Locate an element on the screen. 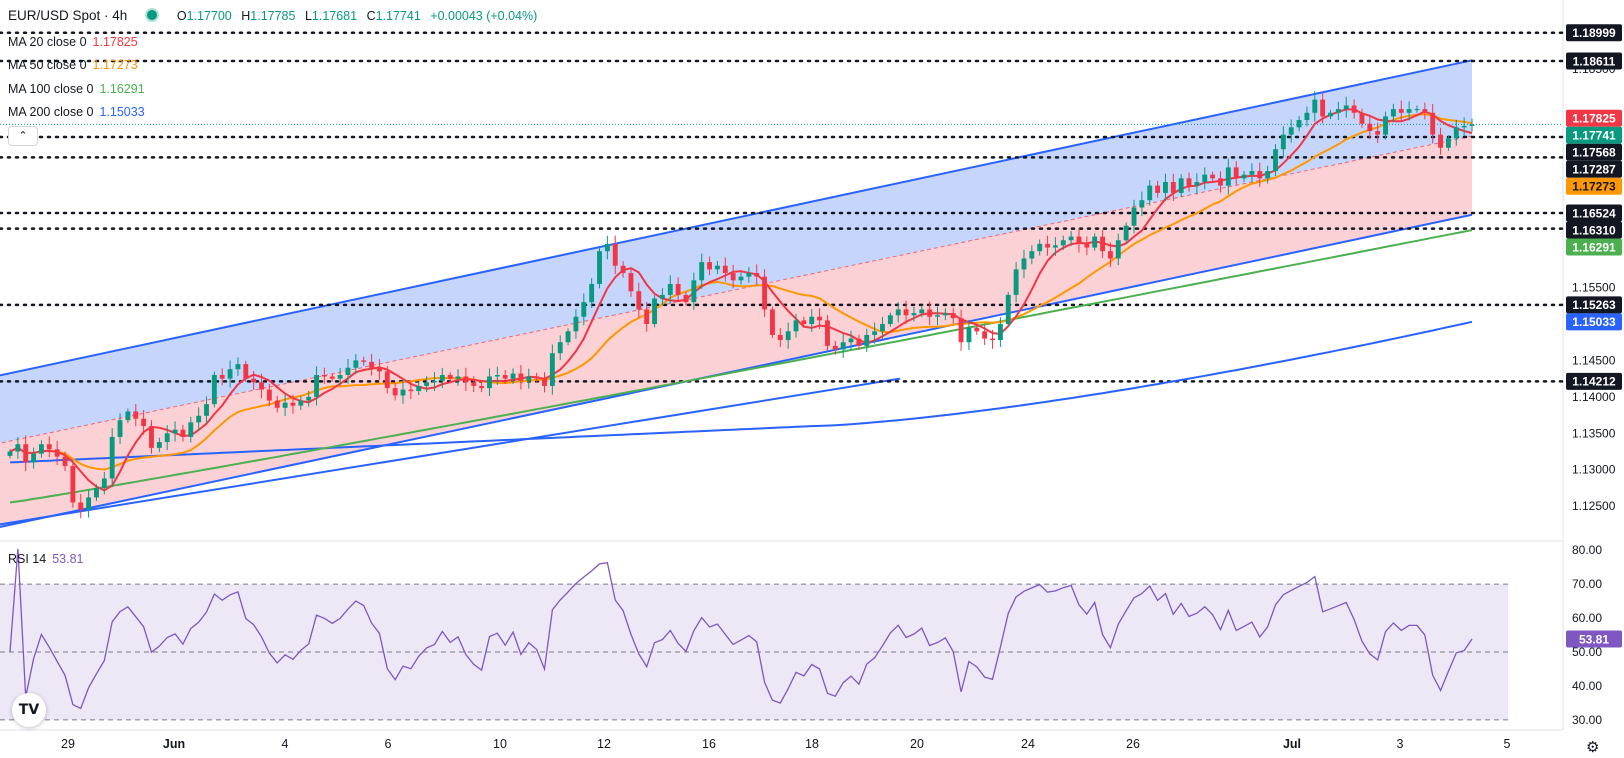  time-tick-label: Jun is located at coordinates (174, 744).